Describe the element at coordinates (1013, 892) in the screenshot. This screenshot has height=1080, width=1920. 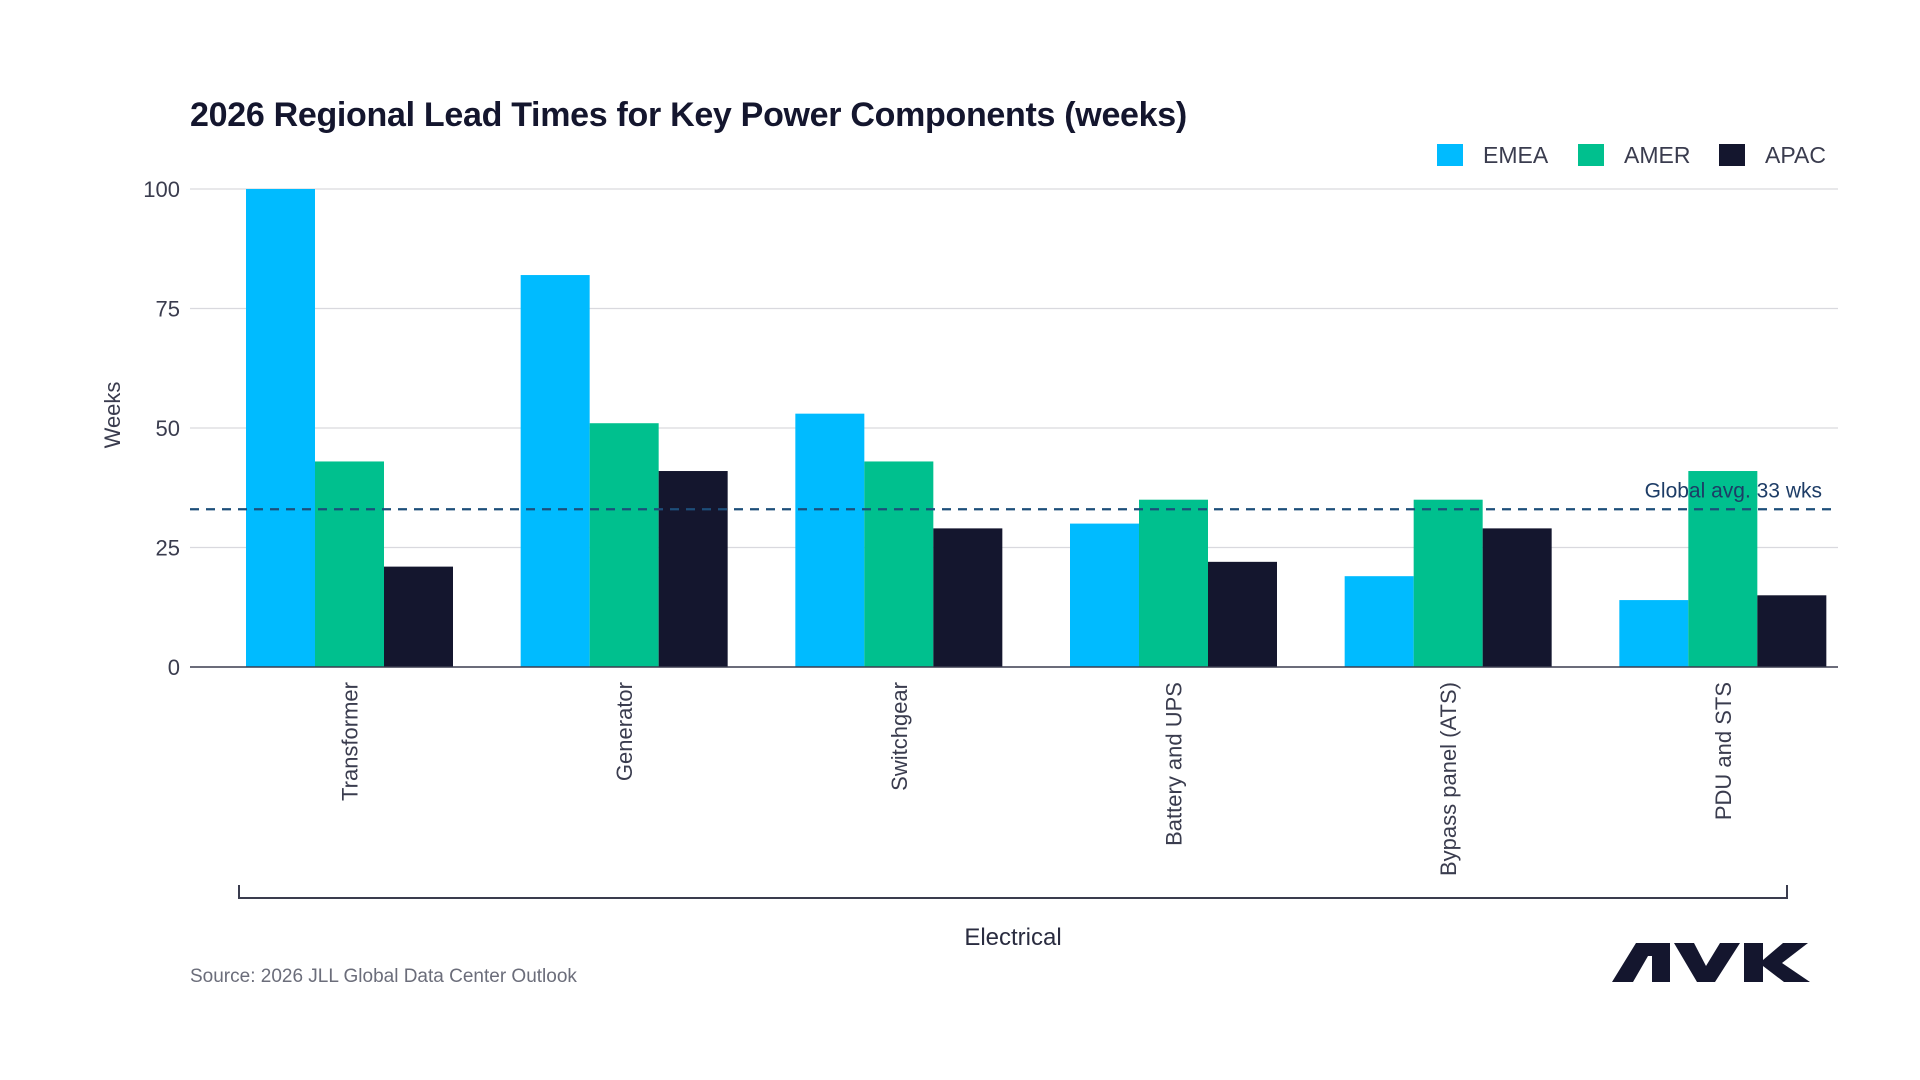
I see `group-bracket` at that location.